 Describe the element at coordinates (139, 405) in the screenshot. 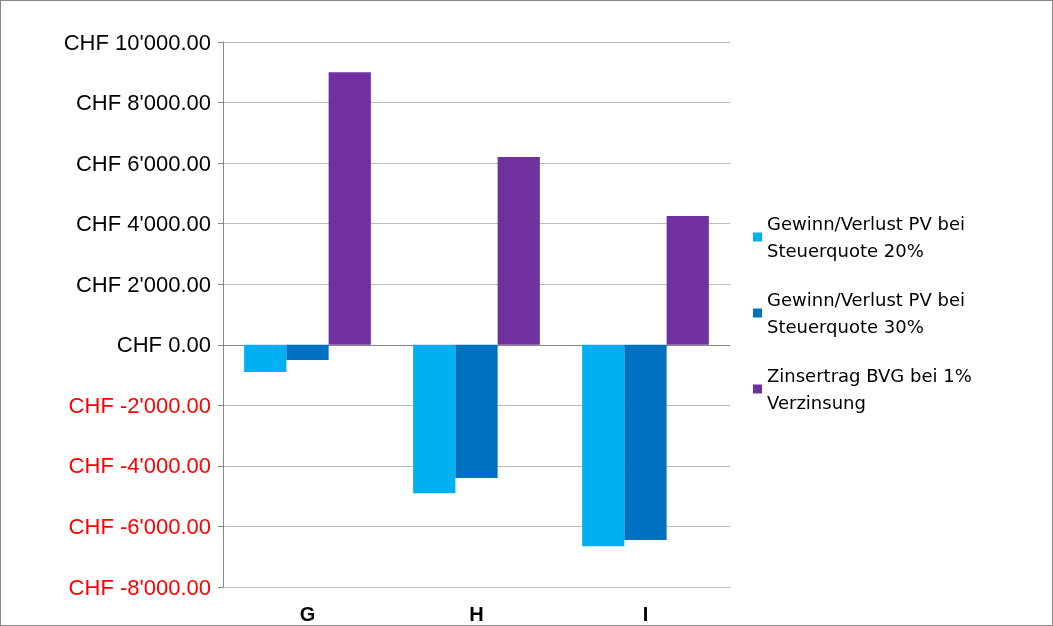

I see `y-tick-label: CHF -2'000.00` at that location.